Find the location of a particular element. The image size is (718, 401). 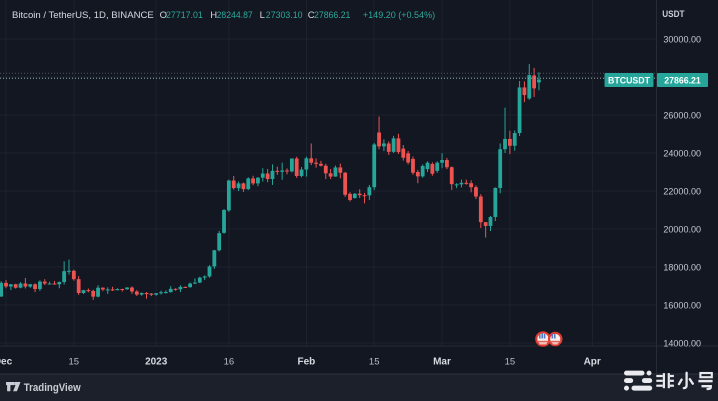

svg-text: 26000.00 is located at coordinates (682, 115).